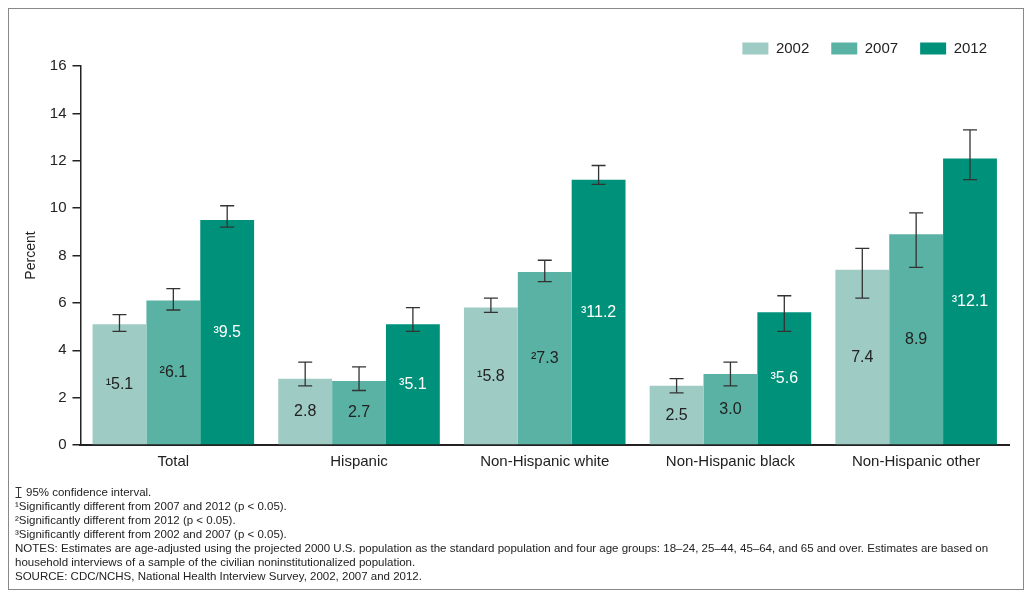 This screenshot has height=593, width=1032. What do you see at coordinates (62, 444) in the screenshot?
I see `y-tick-label: 0` at bounding box center [62, 444].